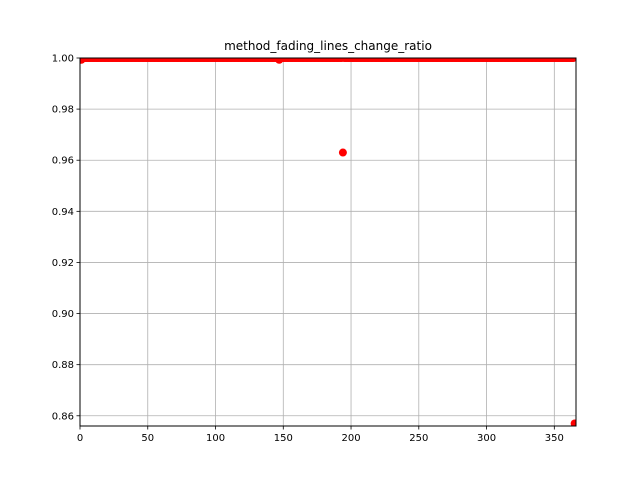  What do you see at coordinates (486, 438) in the screenshot?
I see `x-tick-label: 300` at bounding box center [486, 438].